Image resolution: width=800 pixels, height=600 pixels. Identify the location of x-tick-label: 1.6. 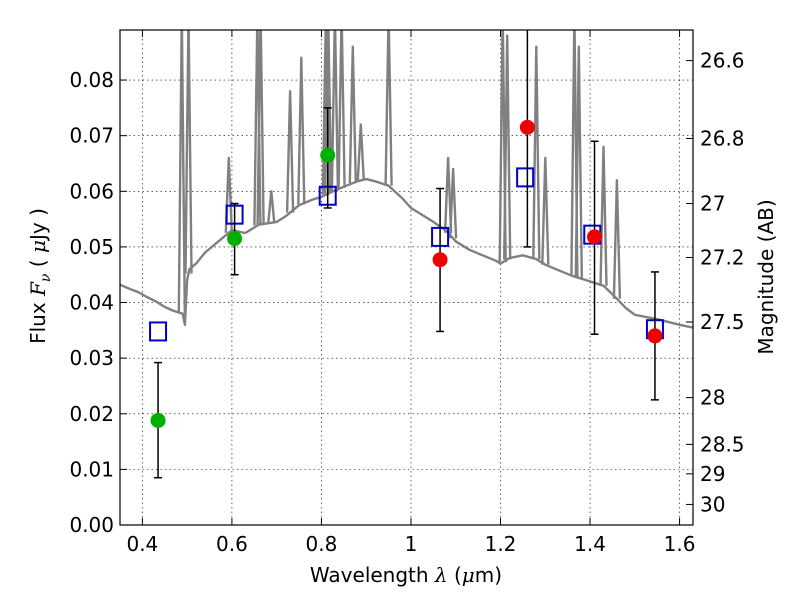
(680, 544).